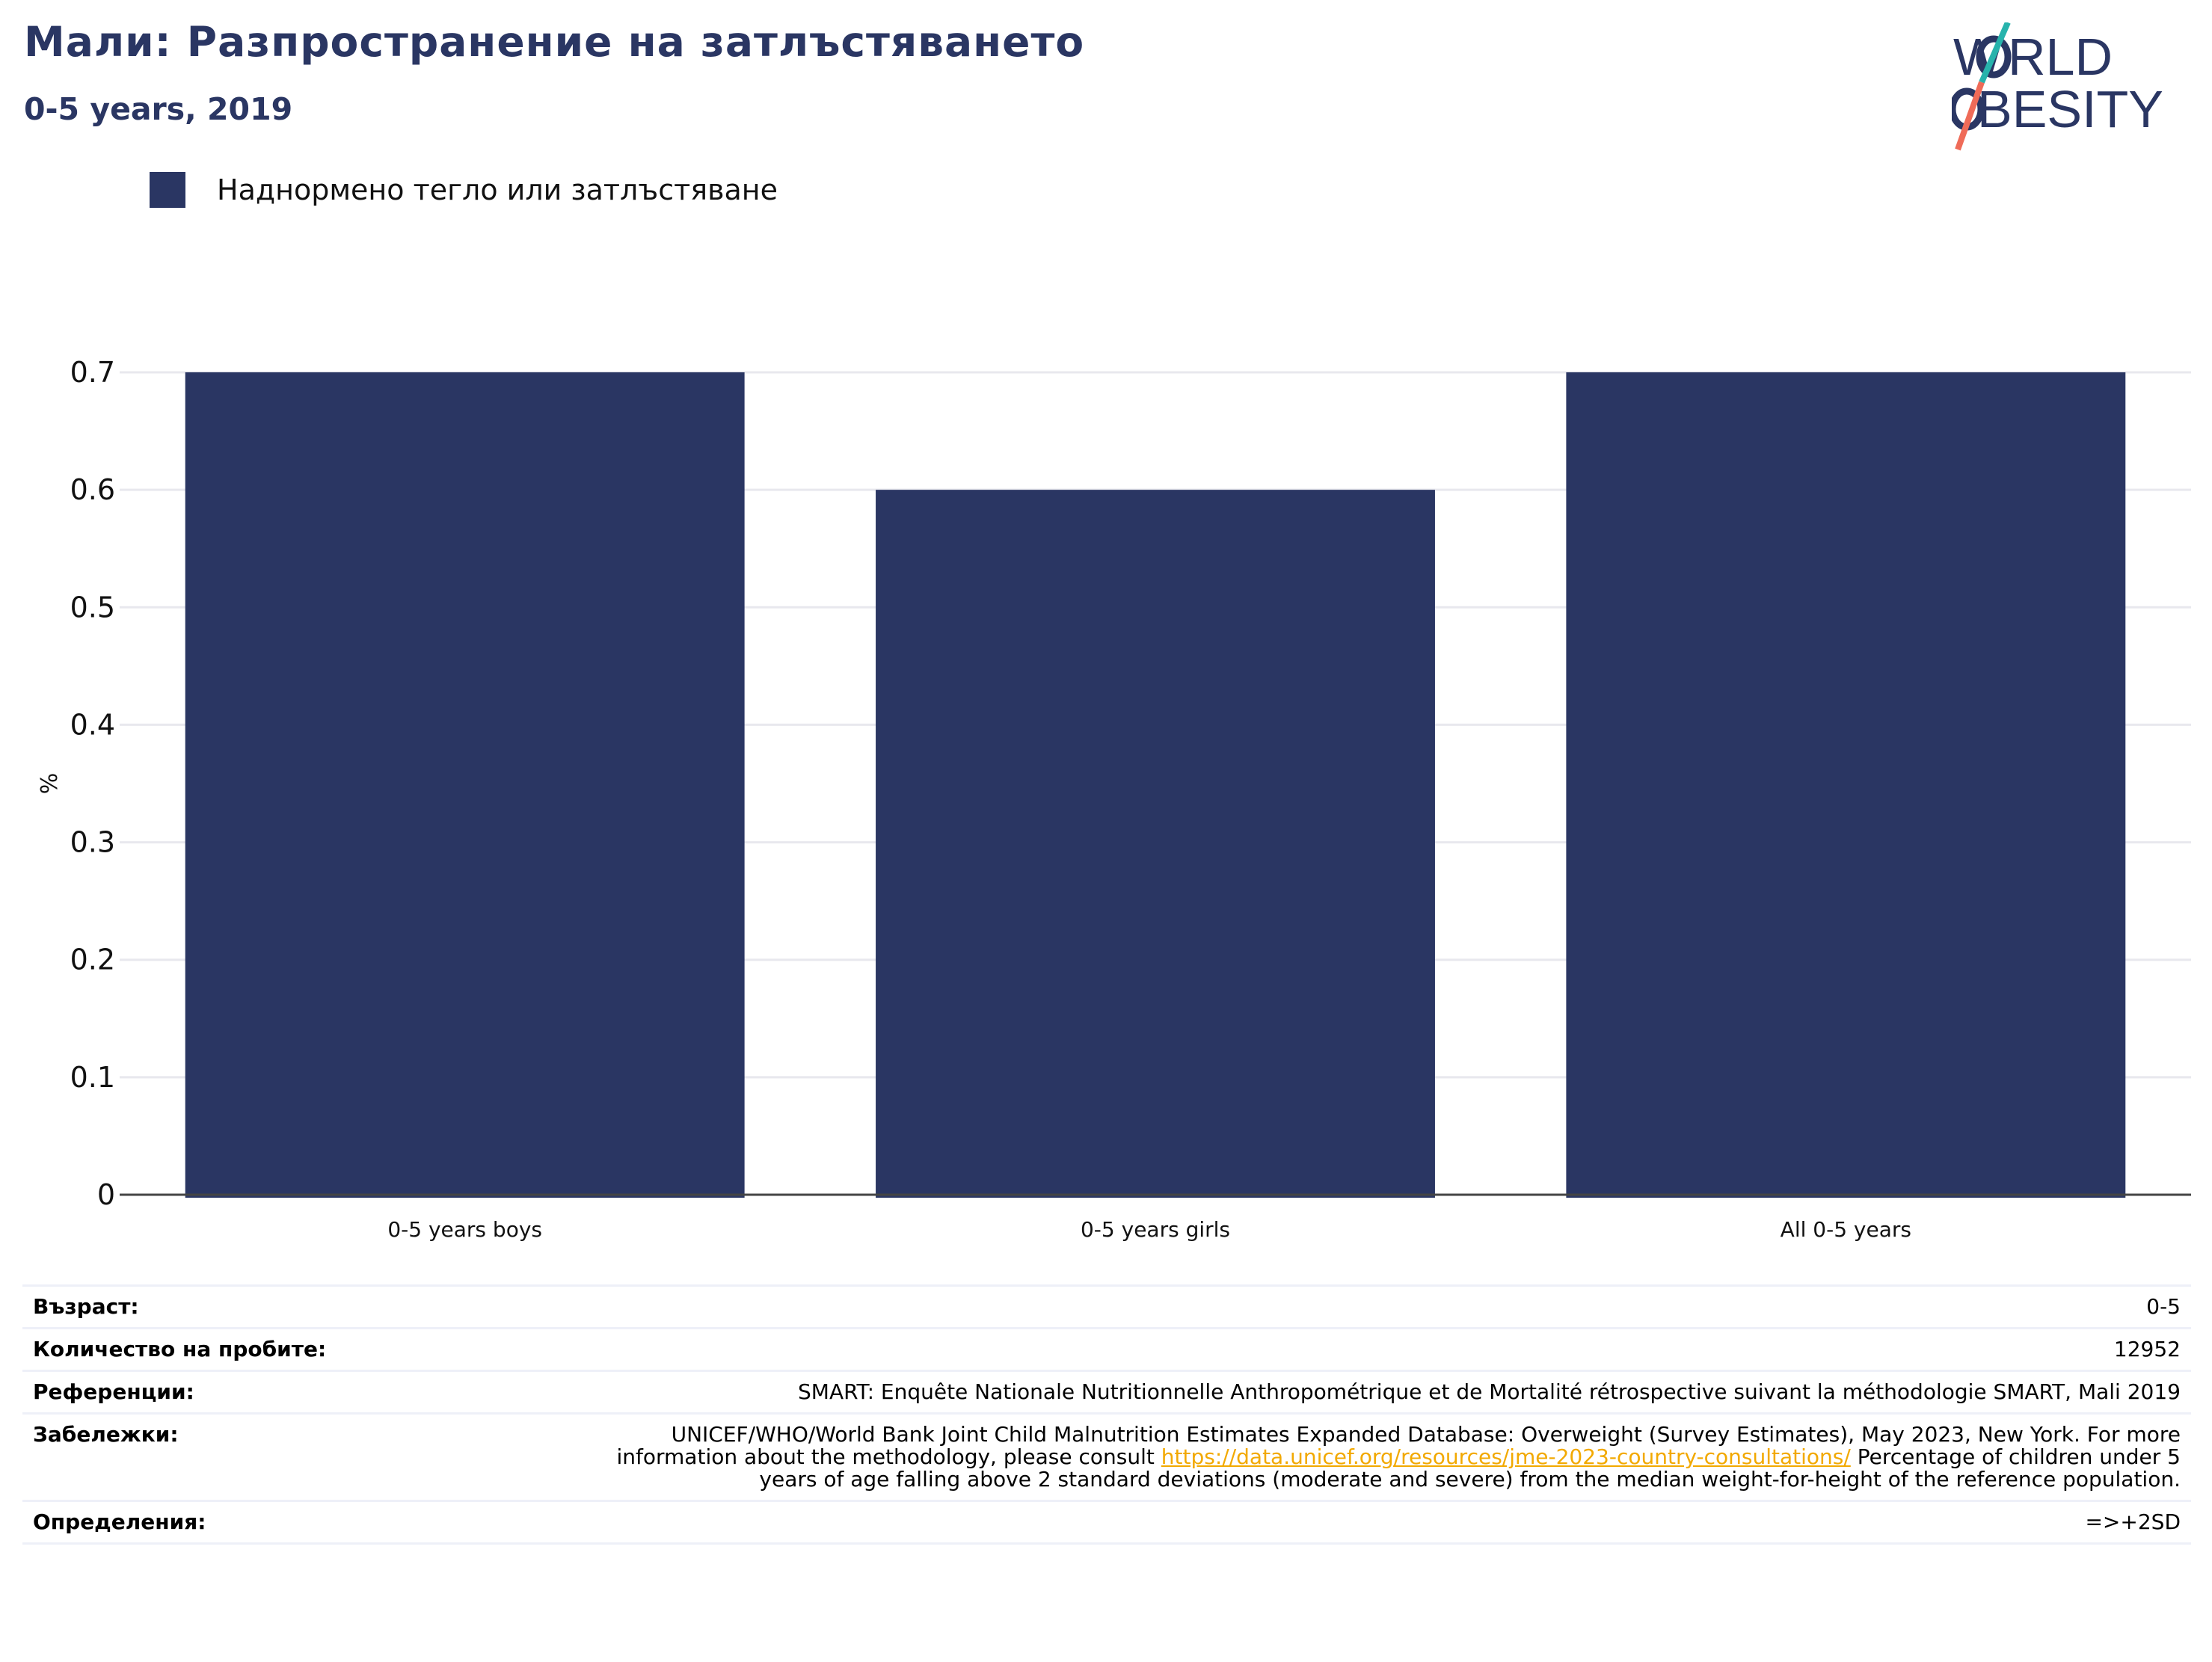 The image size is (2212, 1662). What do you see at coordinates (2060, 57) in the screenshot?
I see `svg-text: RLD` at bounding box center [2060, 57].